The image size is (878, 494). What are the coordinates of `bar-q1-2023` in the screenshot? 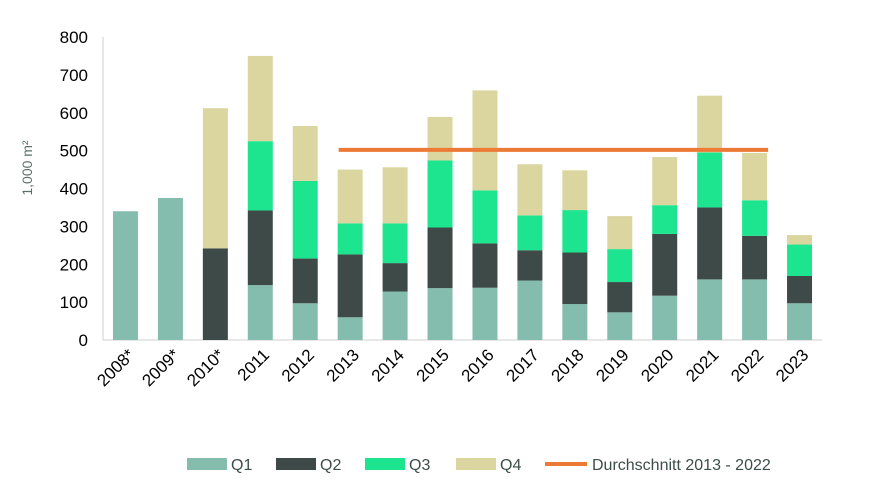 It's located at (800, 321).